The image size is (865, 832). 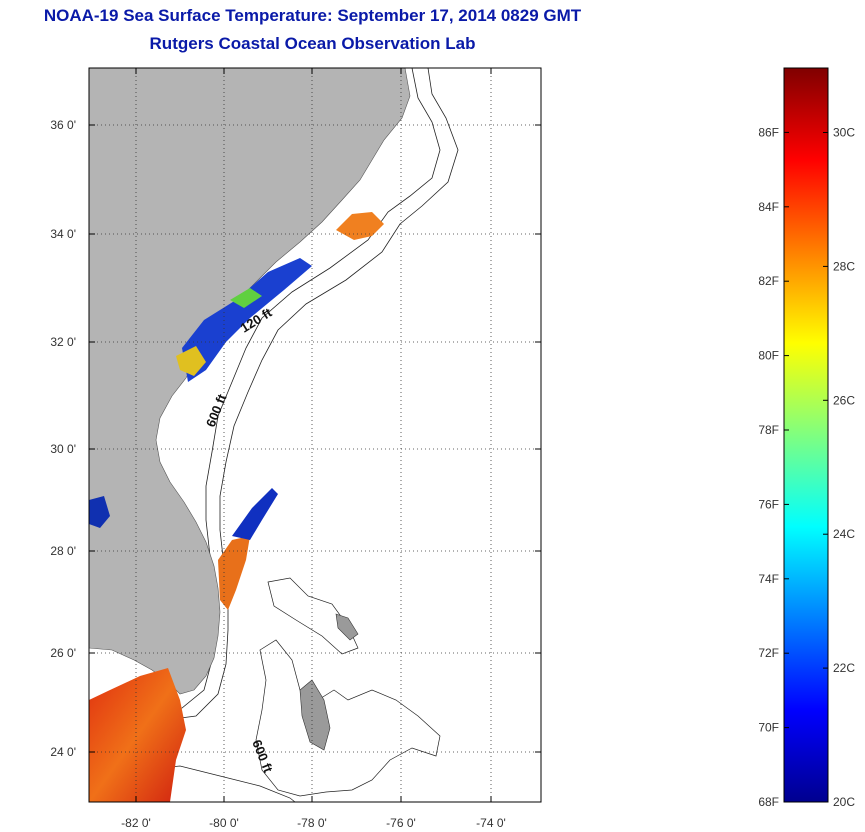 What do you see at coordinates (312, 823) in the screenshot?
I see `lon-label: -78 0'` at bounding box center [312, 823].